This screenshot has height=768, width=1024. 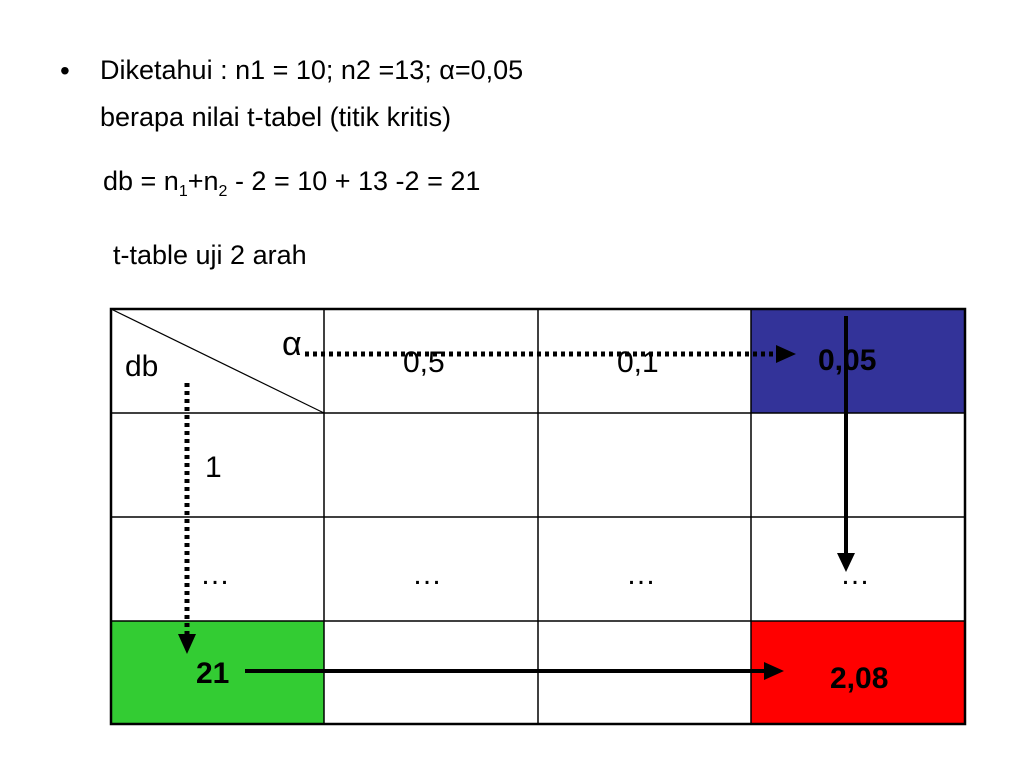 I want to click on alpha-header-005: 0,05, so click(x=847, y=360).